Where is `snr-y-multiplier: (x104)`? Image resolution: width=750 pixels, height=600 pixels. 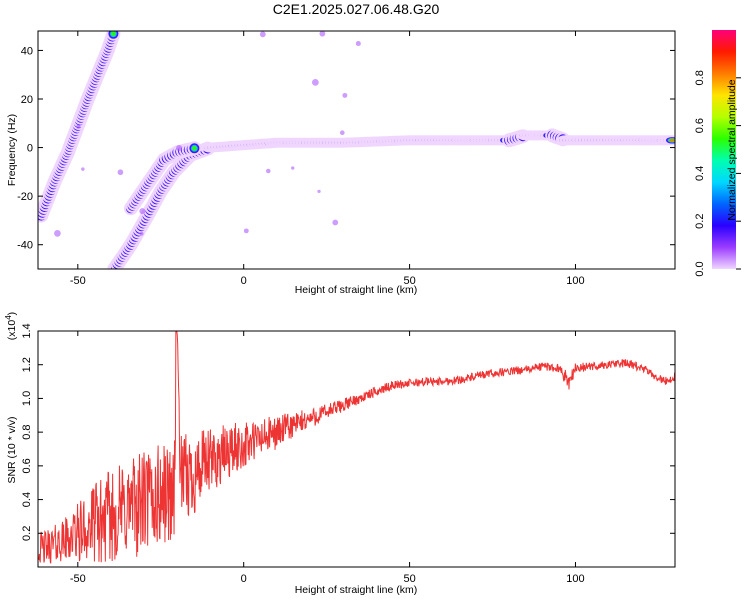 snr-y-multiplier: (x104) is located at coordinates (11, 326).